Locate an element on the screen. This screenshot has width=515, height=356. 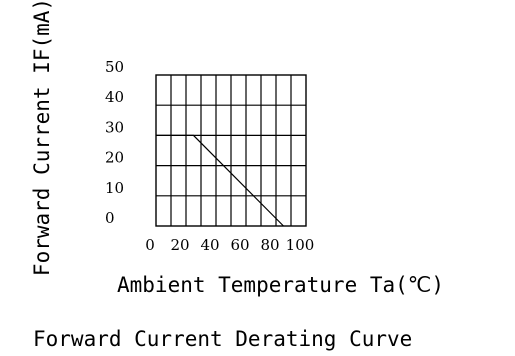
chart-title: Forward Current Derating Curve is located at coordinates (222, 339).